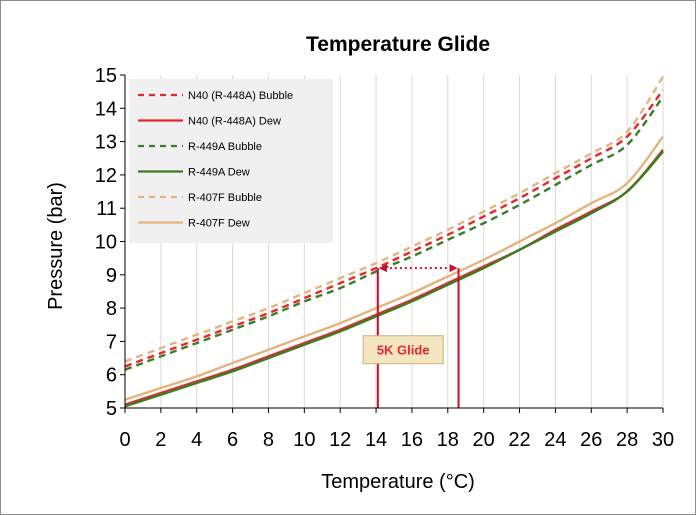  Describe the element at coordinates (627, 440) in the screenshot. I see `x-tick-label-28: 28` at that location.